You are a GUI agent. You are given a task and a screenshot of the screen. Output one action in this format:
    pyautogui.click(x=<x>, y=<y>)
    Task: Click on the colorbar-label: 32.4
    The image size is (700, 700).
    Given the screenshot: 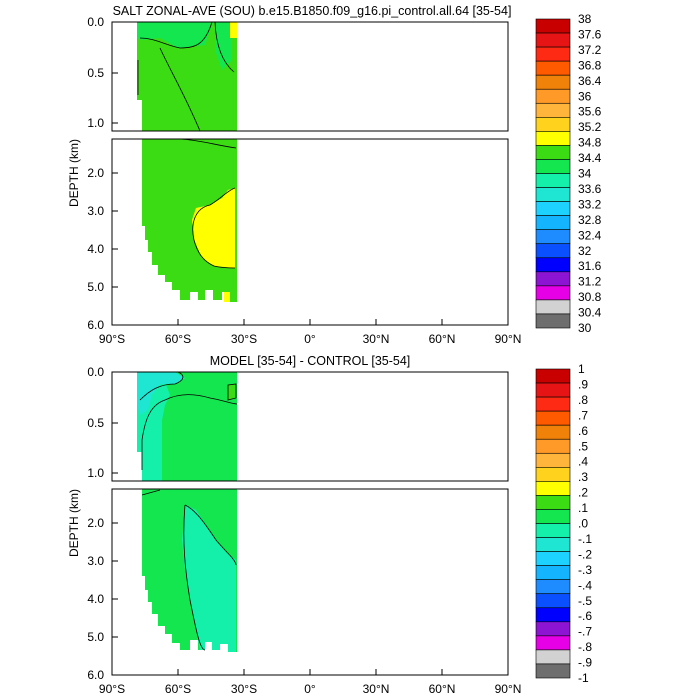 What is the action you would take?
    pyautogui.click(x=590, y=235)
    